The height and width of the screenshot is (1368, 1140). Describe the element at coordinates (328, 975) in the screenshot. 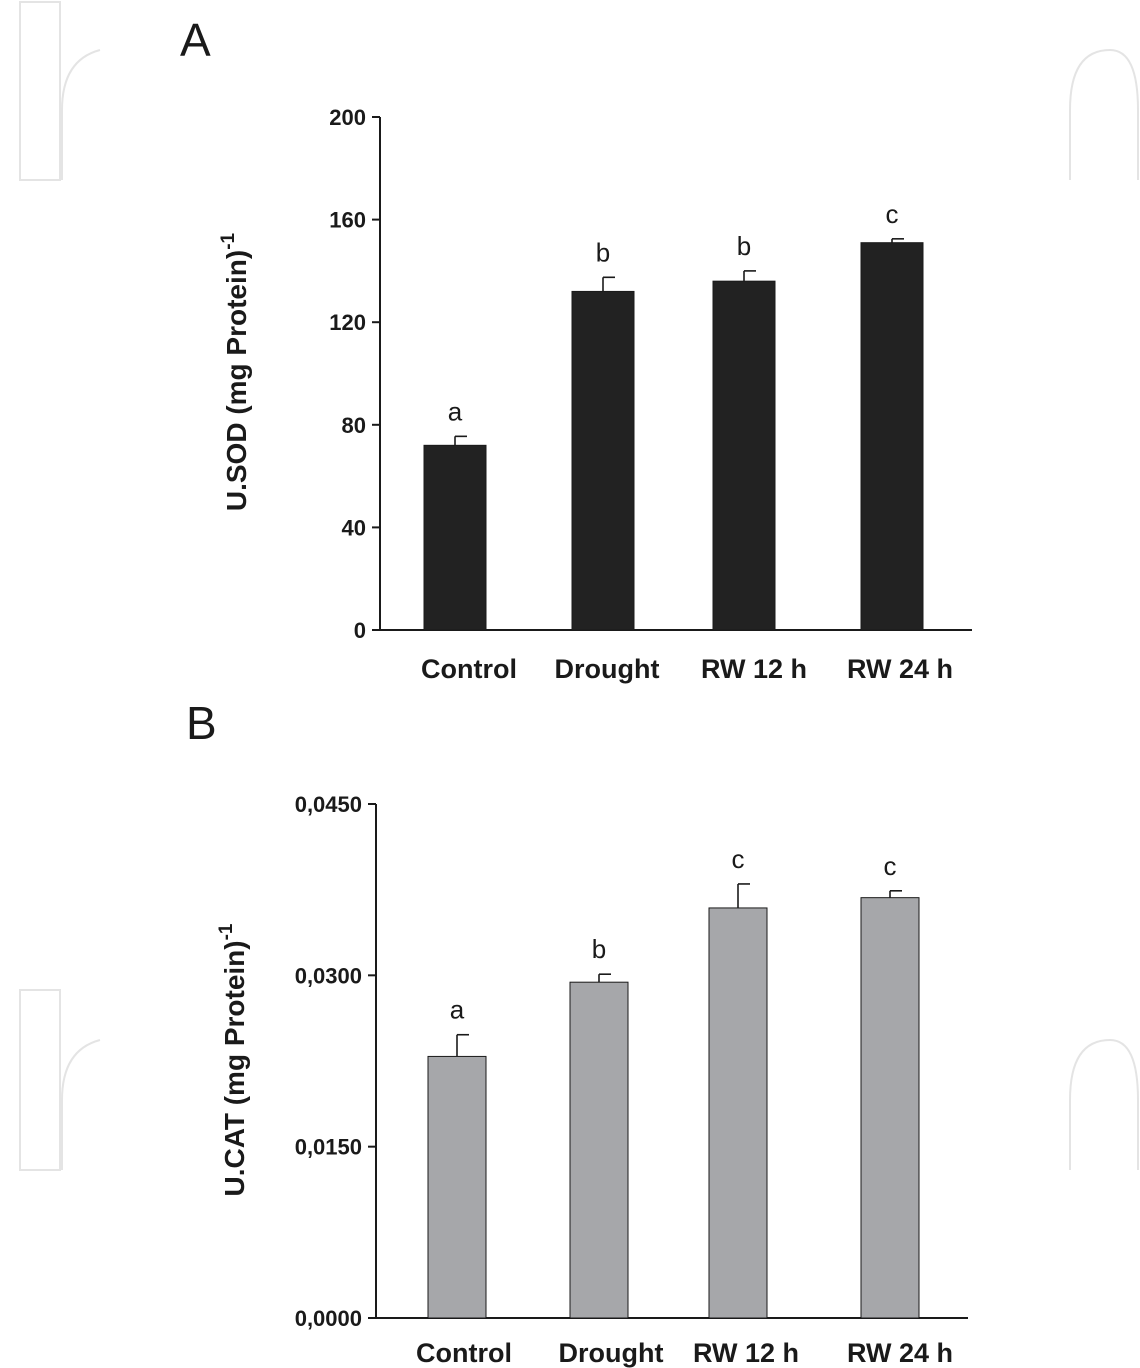

I see `y-tick-label: 0,0300` at that location.